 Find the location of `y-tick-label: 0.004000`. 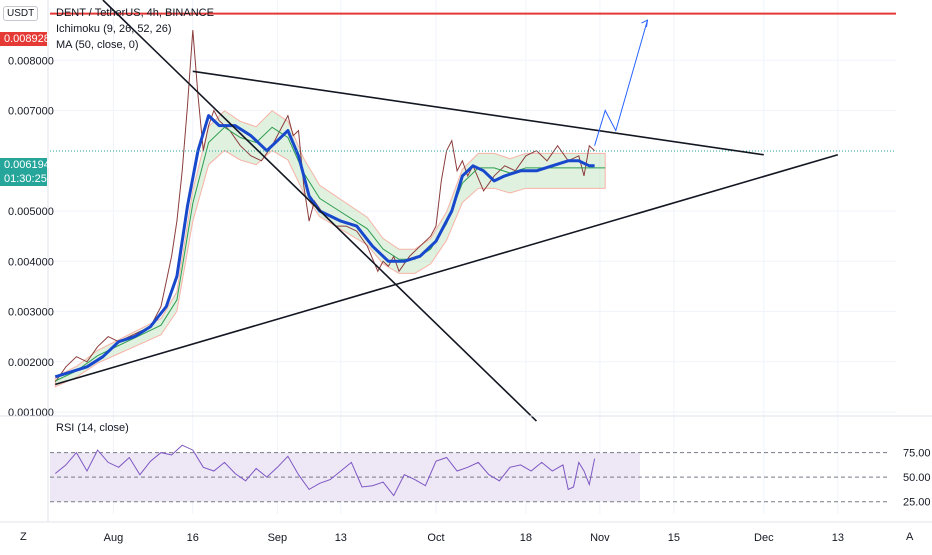

y-tick-label: 0.004000 is located at coordinates (31, 262).